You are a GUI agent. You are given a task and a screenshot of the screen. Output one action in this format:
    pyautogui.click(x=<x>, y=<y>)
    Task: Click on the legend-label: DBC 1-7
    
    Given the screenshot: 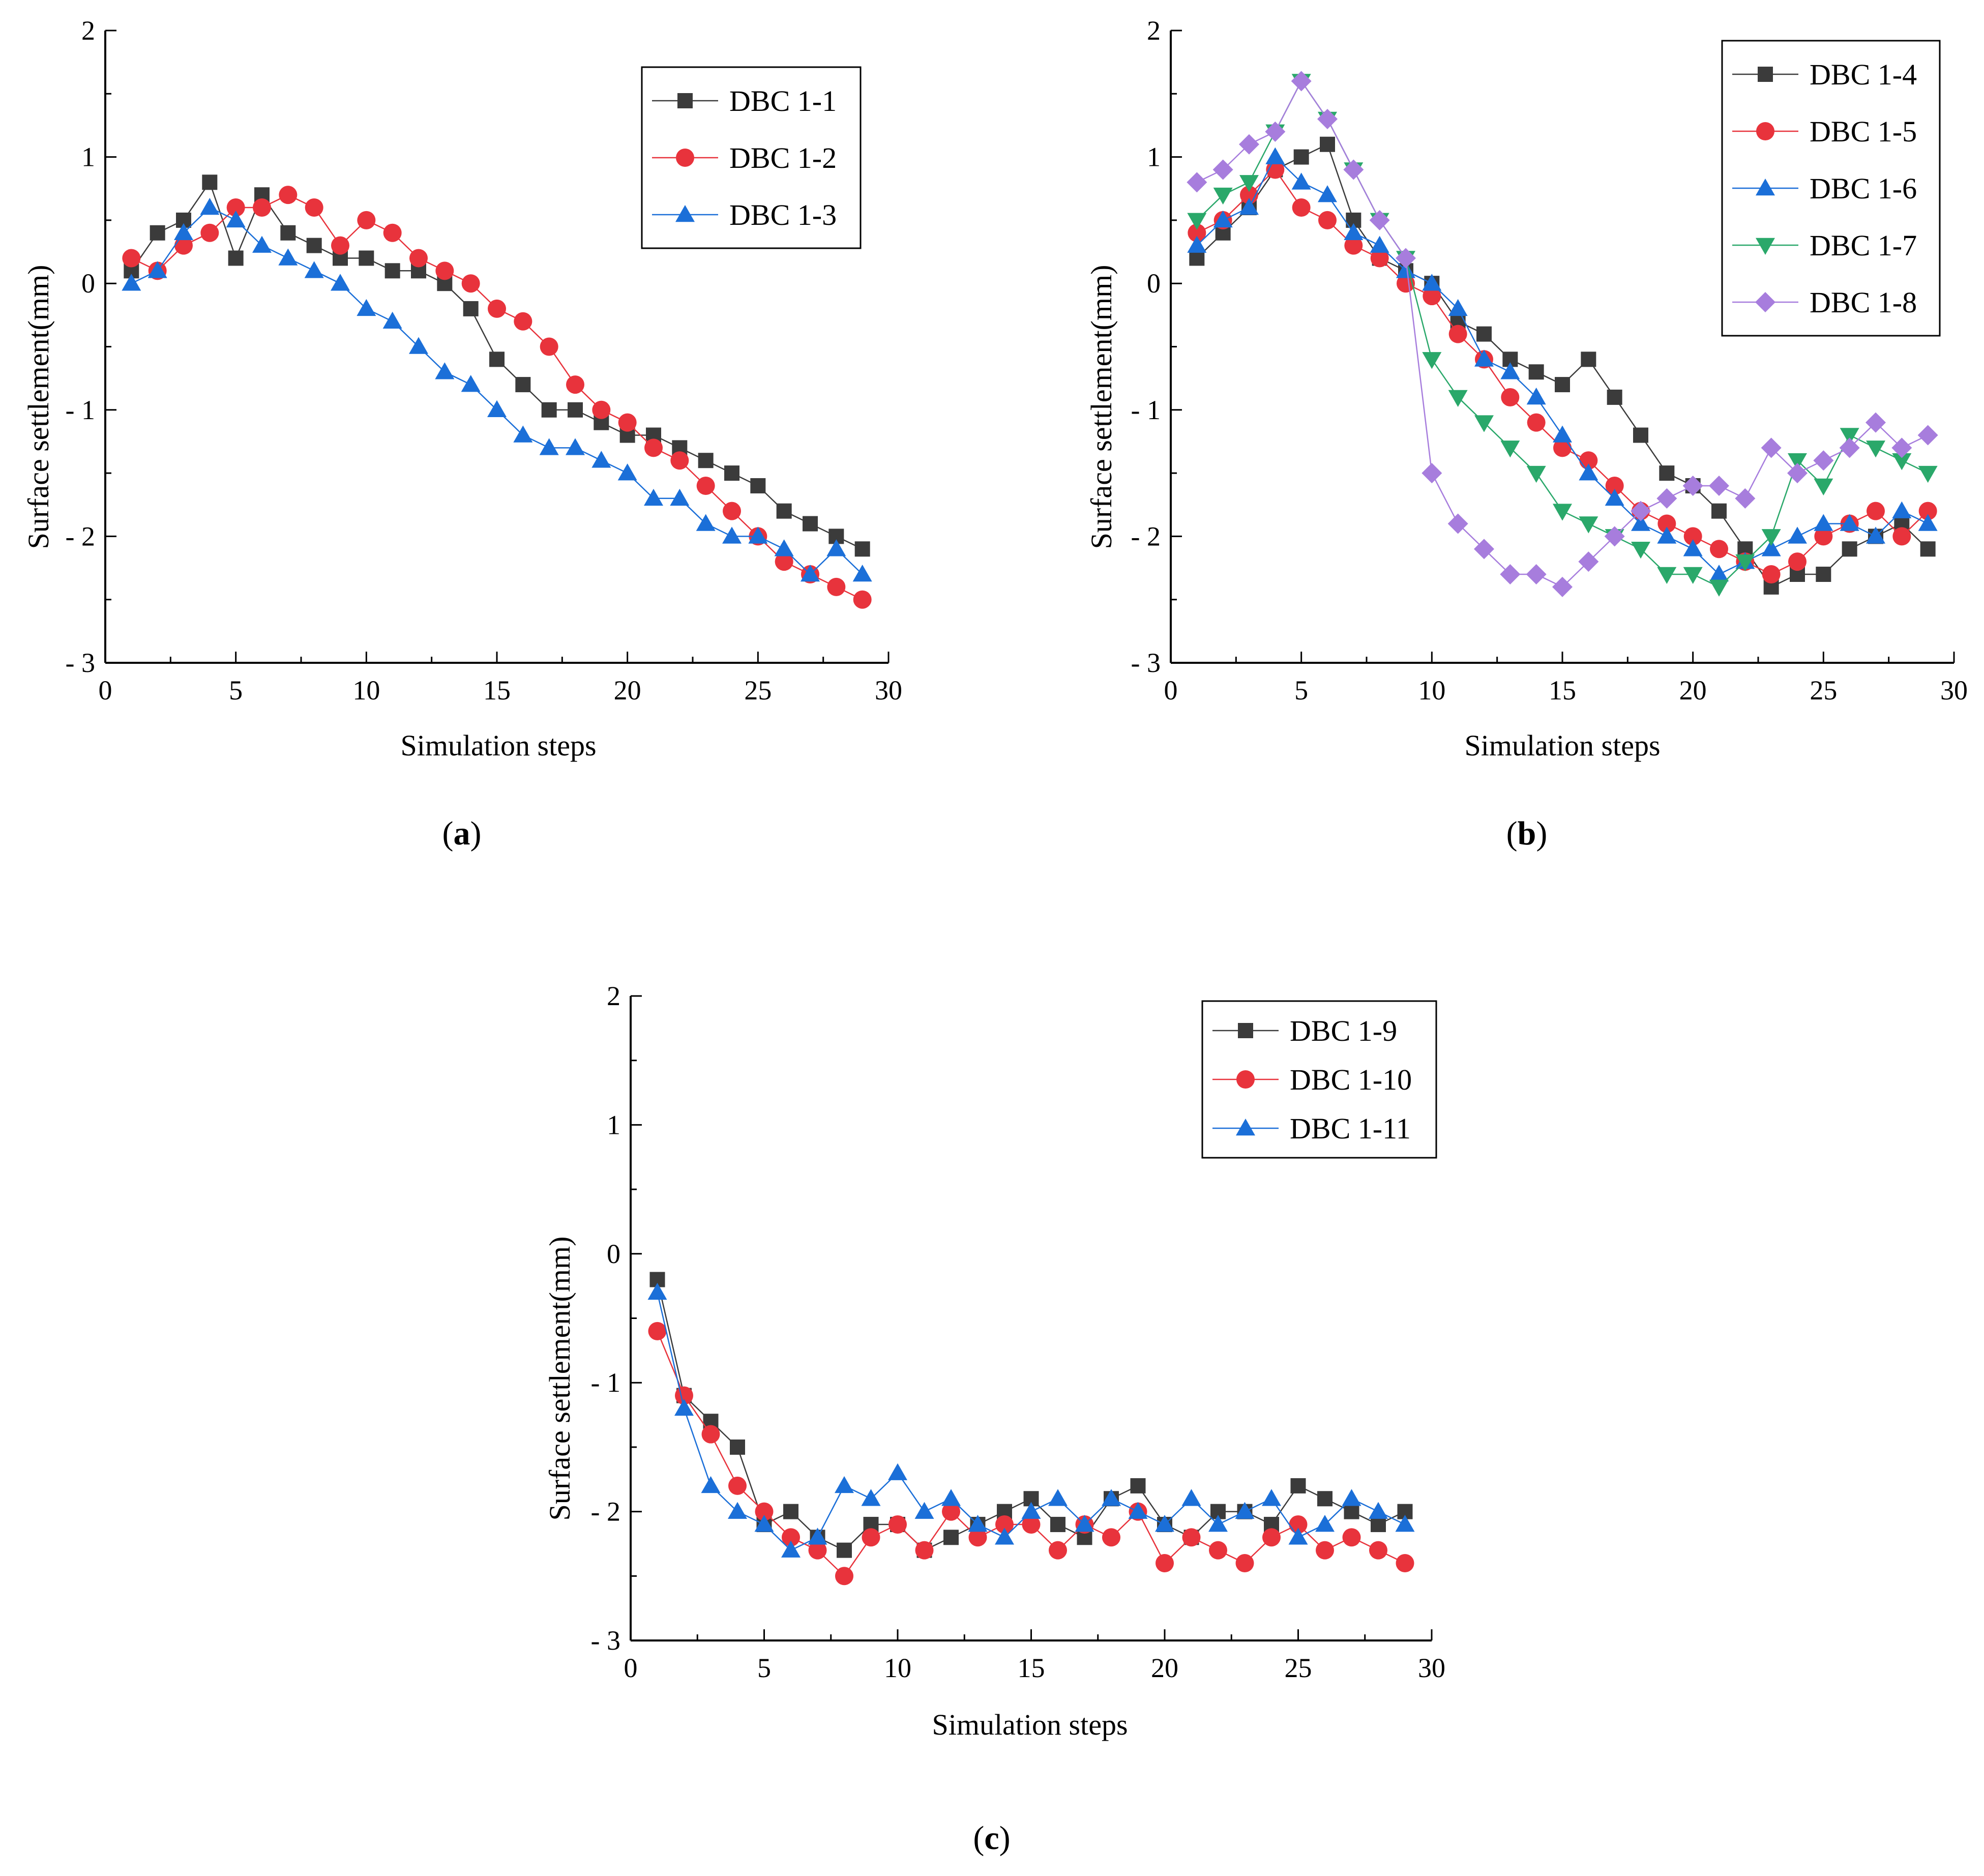 What is the action you would take?
    pyautogui.click(x=1863, y=245)
    